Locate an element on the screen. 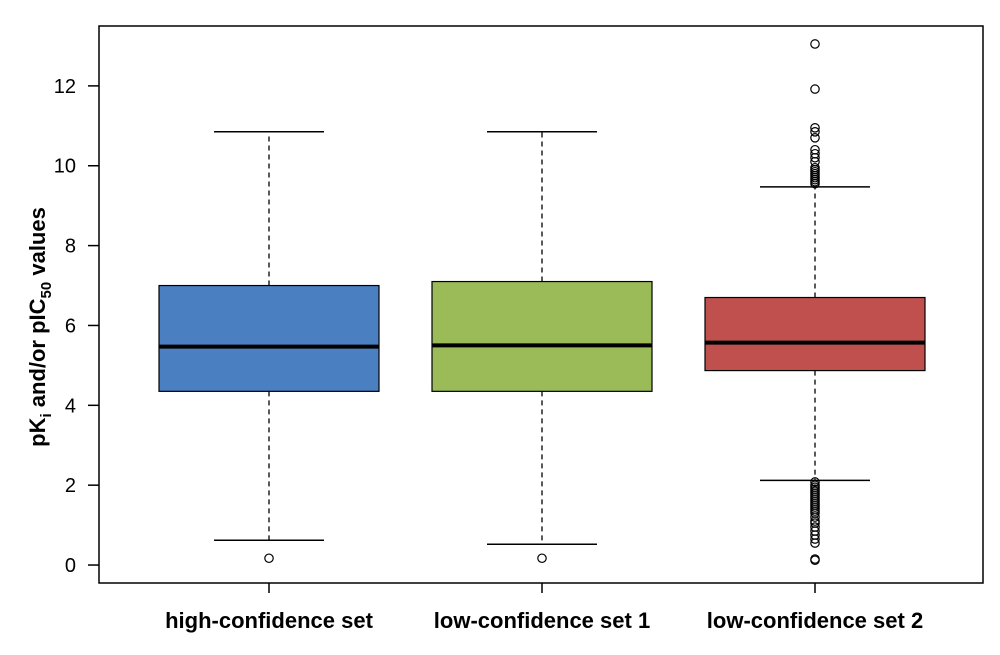 This screenshot has width=1000, height=655. y-tick-label: 10 is located at coordinates (65, 167).